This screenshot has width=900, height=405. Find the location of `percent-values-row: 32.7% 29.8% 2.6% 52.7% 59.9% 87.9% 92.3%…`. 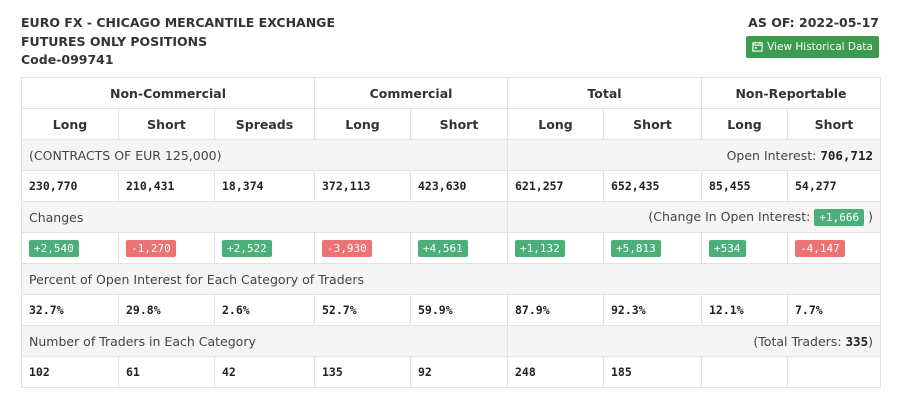

percent-values-row: 32.7% 29.8% 2.6% 52.7% 59.9% 87.9% 92.3%… is located at coordinates (451, 310).